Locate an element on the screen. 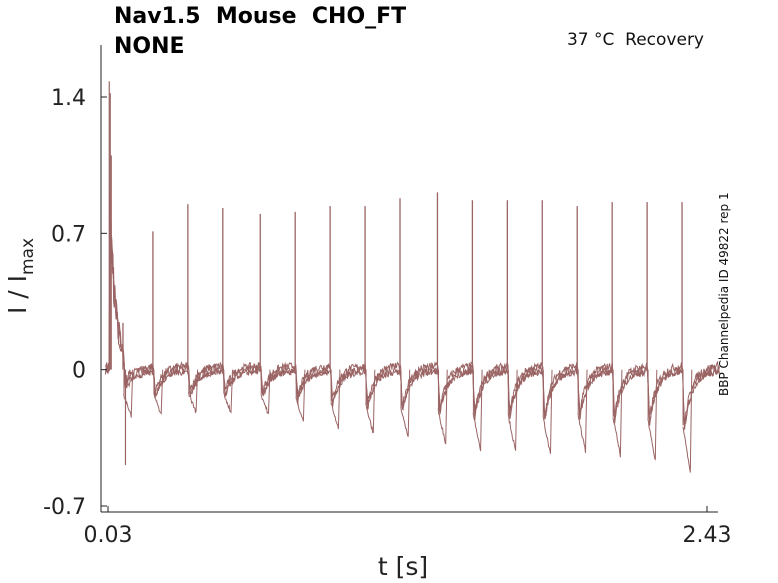  chart-title-line1: Nav1.5 Mouse CHO_FT is located at coordinates (260, 16).